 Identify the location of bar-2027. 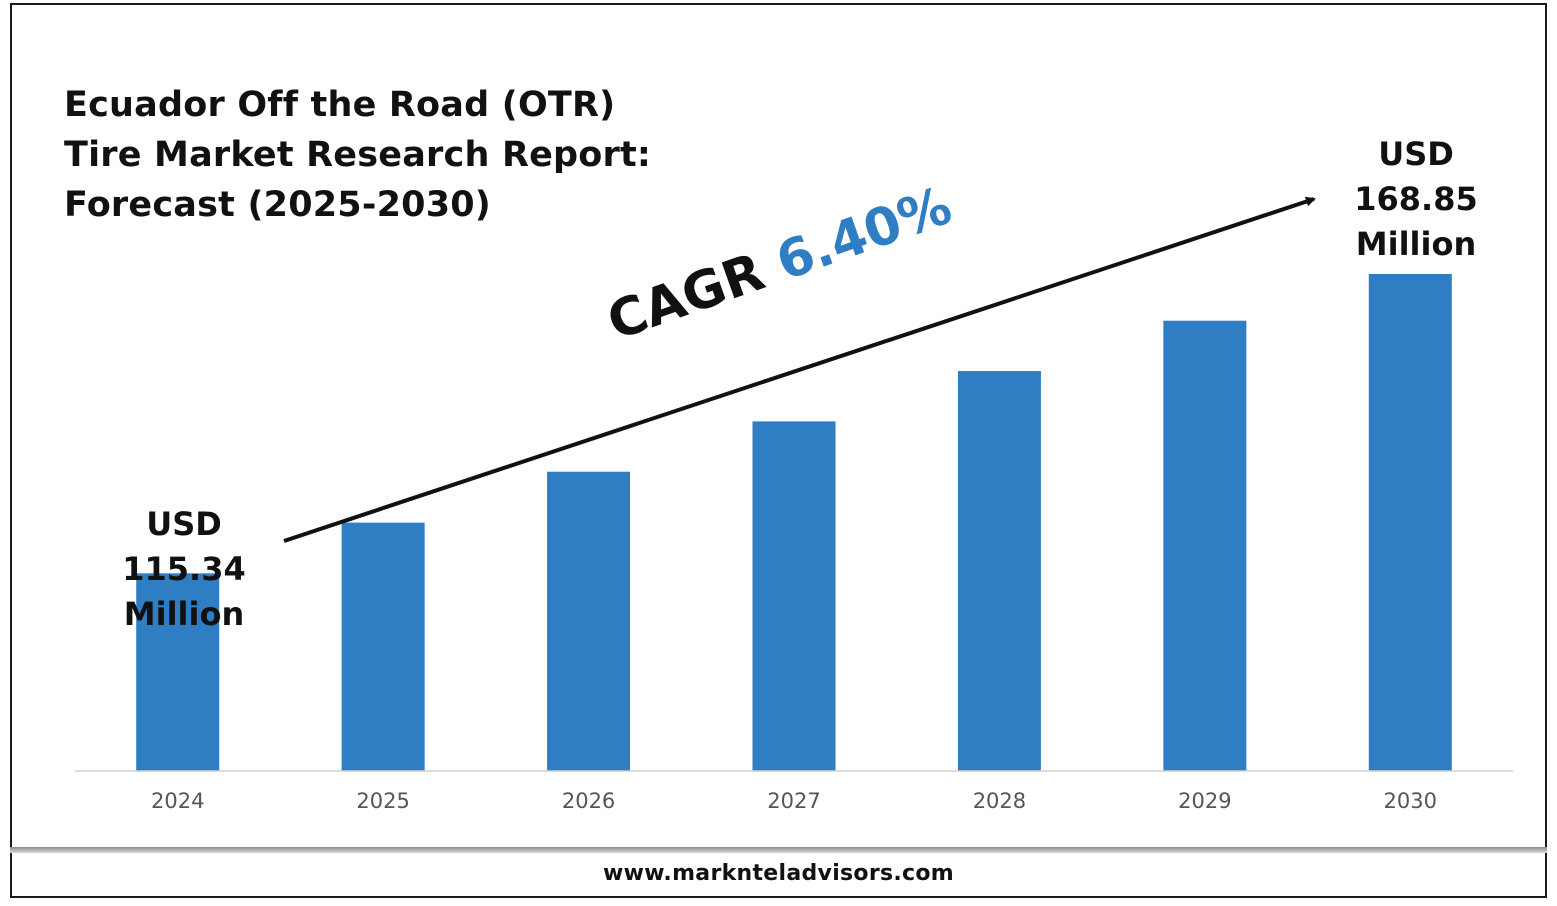
(794, 596).